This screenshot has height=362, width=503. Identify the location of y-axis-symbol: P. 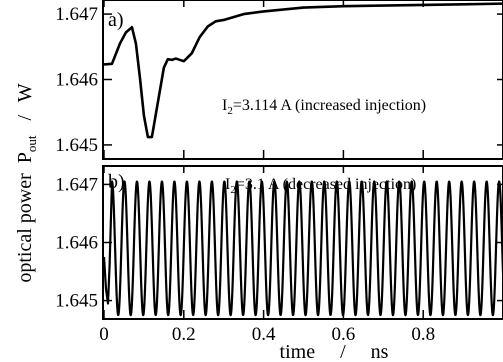
(25, 157).